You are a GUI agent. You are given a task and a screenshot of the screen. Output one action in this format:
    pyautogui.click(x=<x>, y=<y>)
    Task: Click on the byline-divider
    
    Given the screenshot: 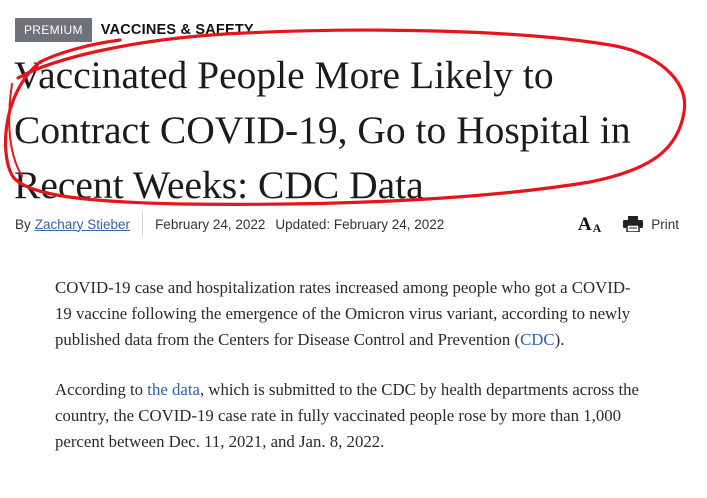 What is the action you would take?
    pyautogui.click(x=143, y=224)
    